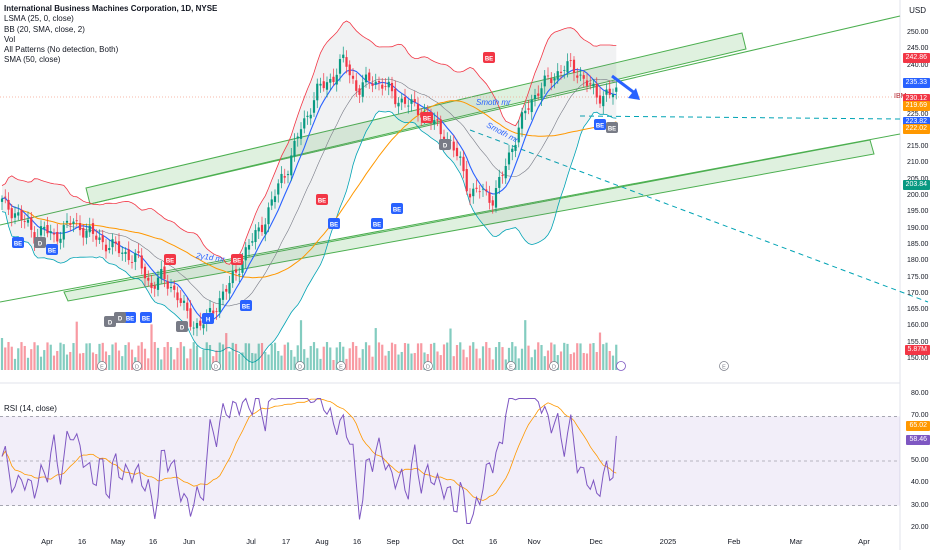 This screenshot has width=932, height=550. What do you see at coordinates (61, 50) in the screenshot?
I see `legend-patterns: All Patterns (No detection, Both)` at bounding box center [61, 50].